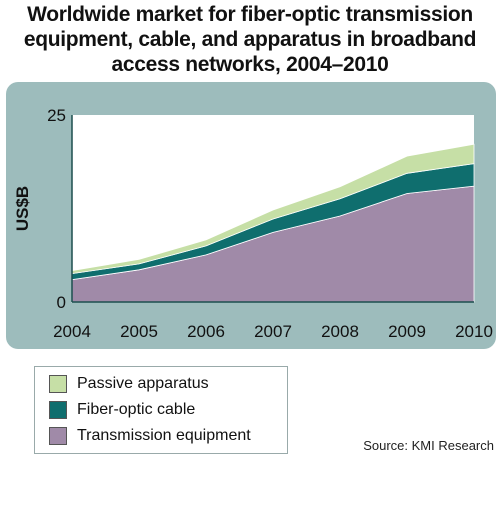 Image resolution: width=500 pixels, height=506 pixels. Describe the element at coordinates (139, 331) in the screenshot. I see `x-tick-label: 2005` at that location.